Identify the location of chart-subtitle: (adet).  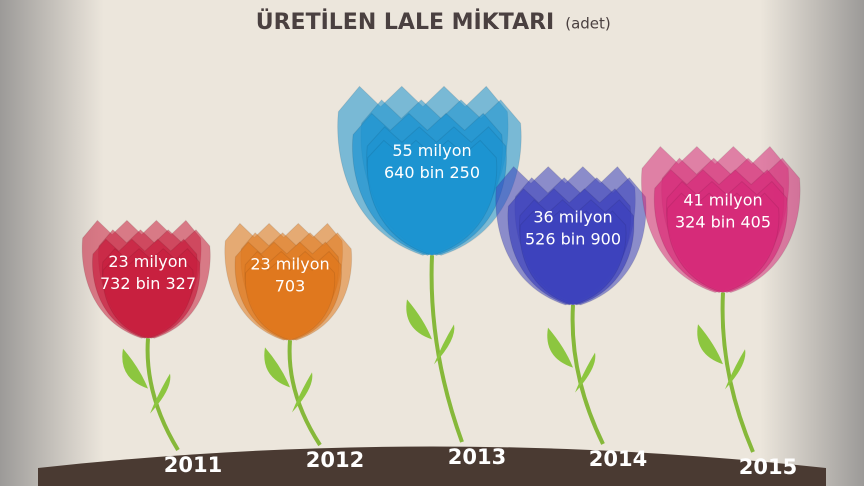
(588, 24).